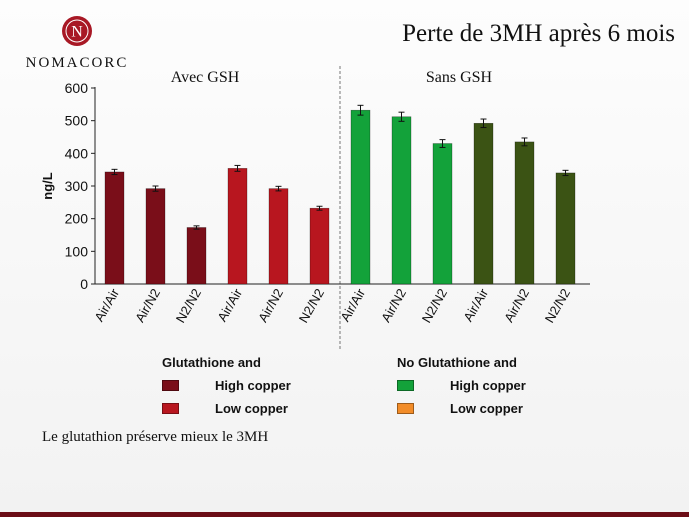 This screenshot has width=689, height=517. I want to click on legend-title: Glutathione and, so click(211, 362).